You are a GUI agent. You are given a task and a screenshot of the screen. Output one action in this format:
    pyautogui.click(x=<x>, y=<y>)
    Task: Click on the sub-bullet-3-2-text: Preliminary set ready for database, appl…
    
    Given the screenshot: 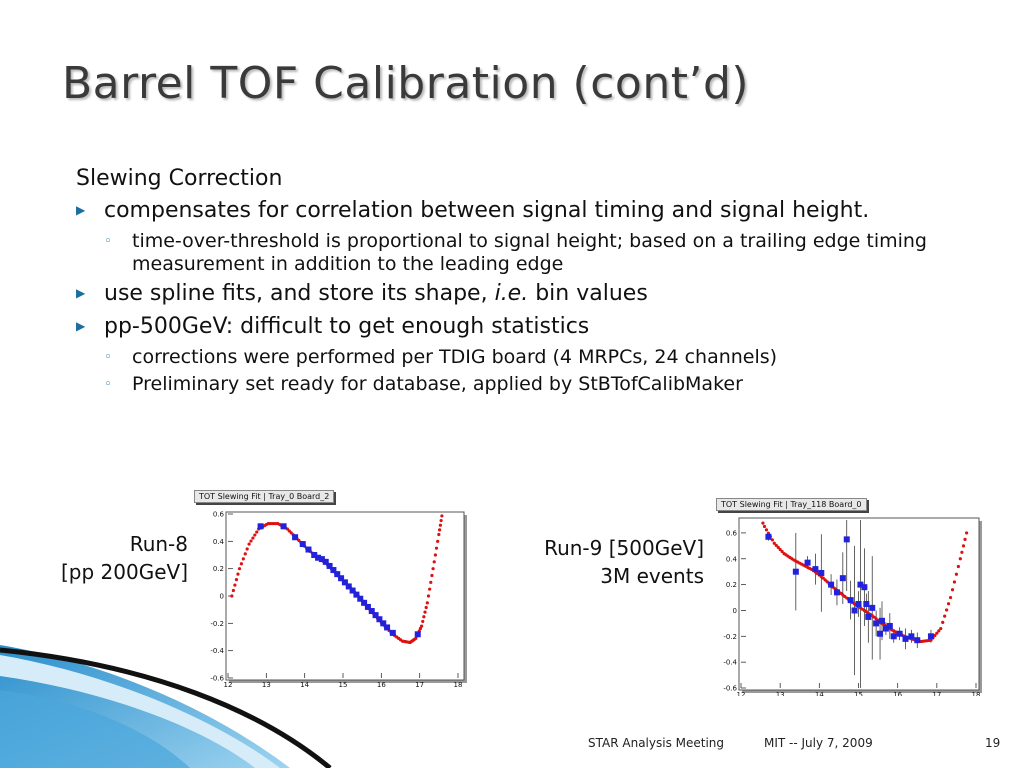 What is the action you would take?
    pyautogui.click(x=437, y=384)
    